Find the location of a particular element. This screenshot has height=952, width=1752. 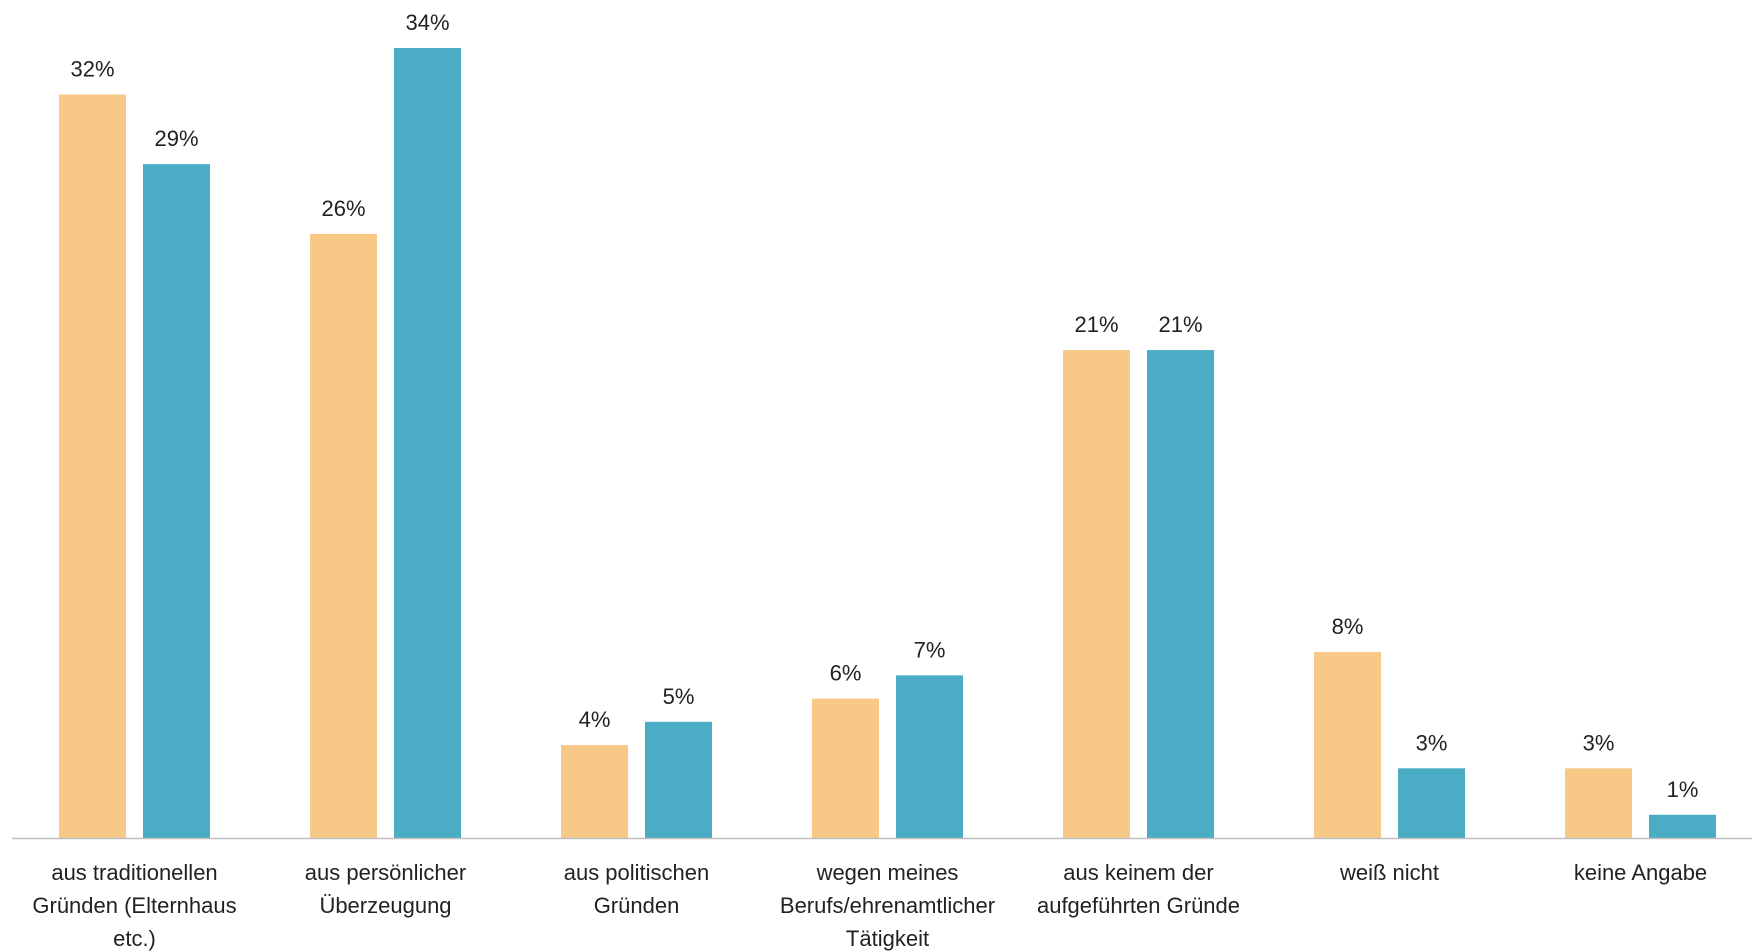

category-label-line: keine Angabe is located at coordinates (1640, 872).